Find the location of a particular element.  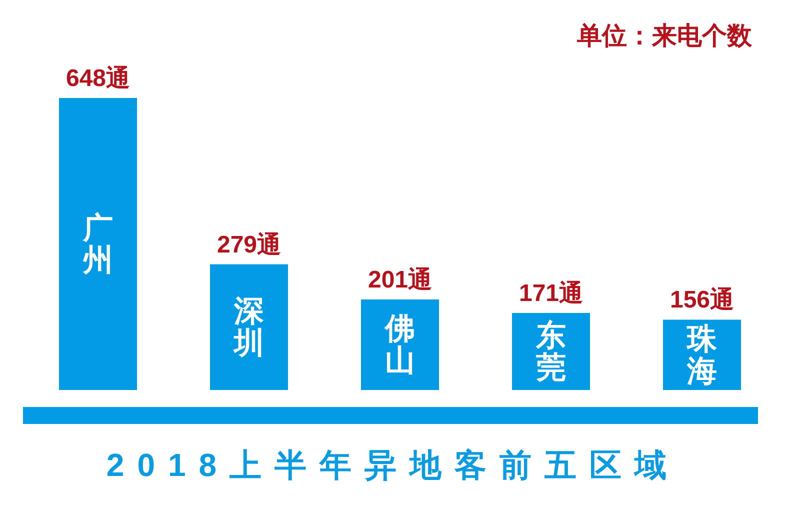

category-label: 东莞 is located at coordinates (551, 351).